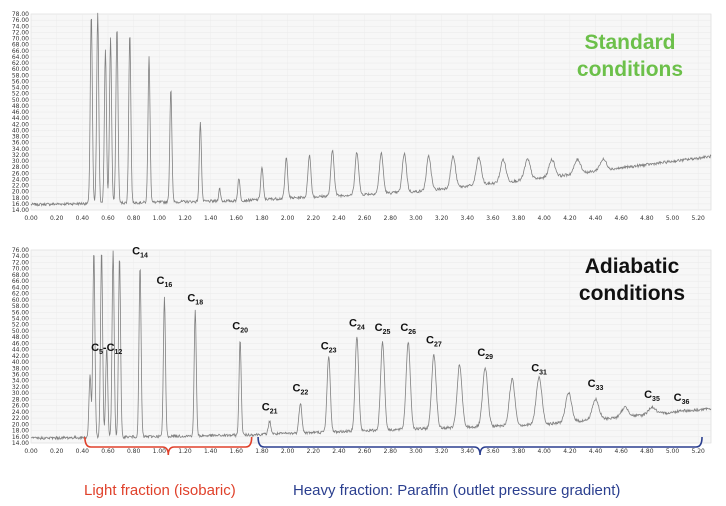  I want to click on y-tick-label: 20.00, so click(20, 424).